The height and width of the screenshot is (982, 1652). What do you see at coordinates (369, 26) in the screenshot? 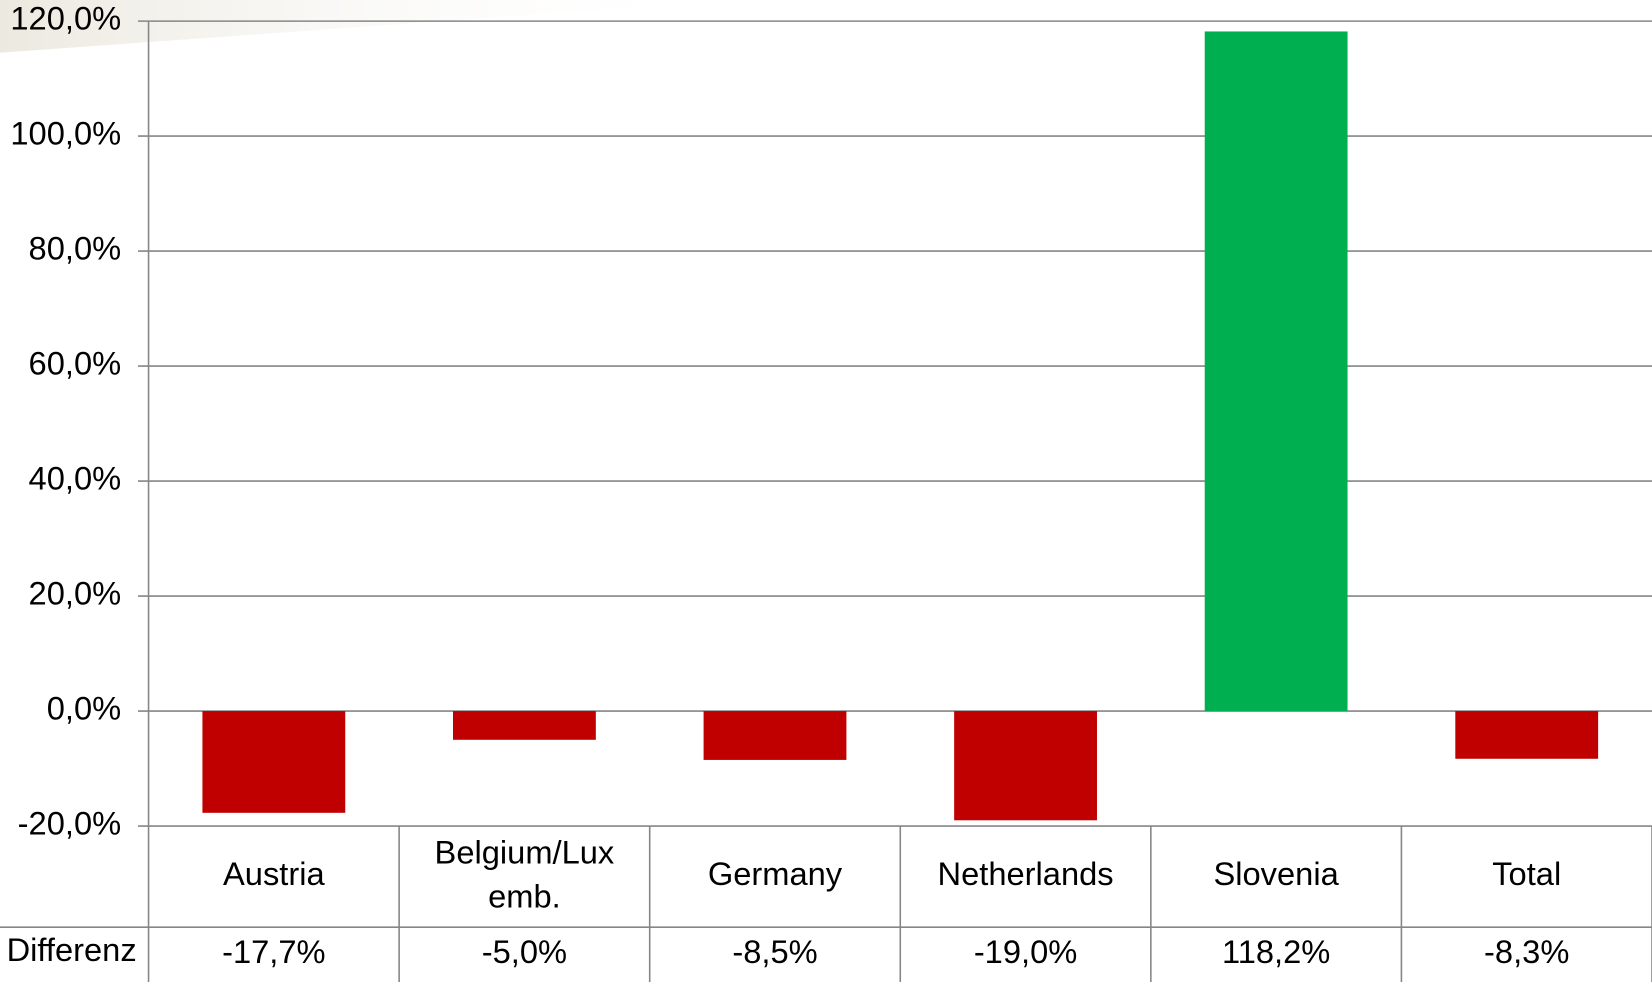
I see `background-decoration` at bounding box center [369, 26].